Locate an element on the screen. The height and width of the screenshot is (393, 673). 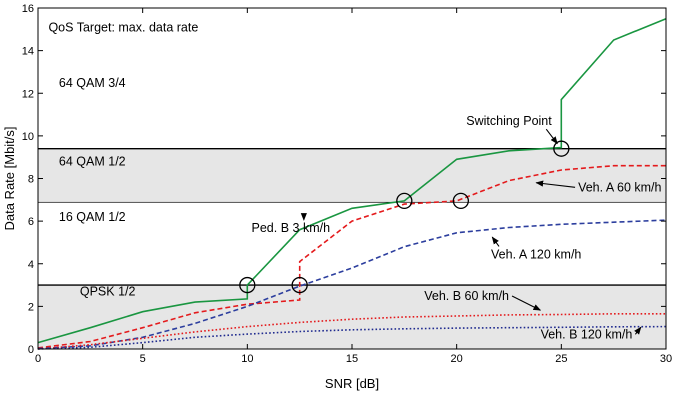
x-tick-label: 25 is located at coordinates (561, 359).